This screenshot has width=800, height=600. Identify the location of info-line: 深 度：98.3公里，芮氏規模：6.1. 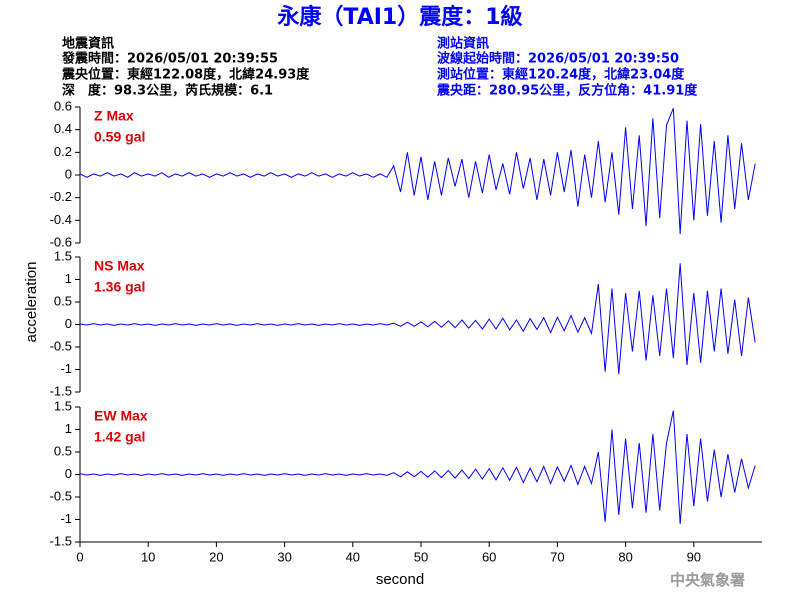
(167, 91).